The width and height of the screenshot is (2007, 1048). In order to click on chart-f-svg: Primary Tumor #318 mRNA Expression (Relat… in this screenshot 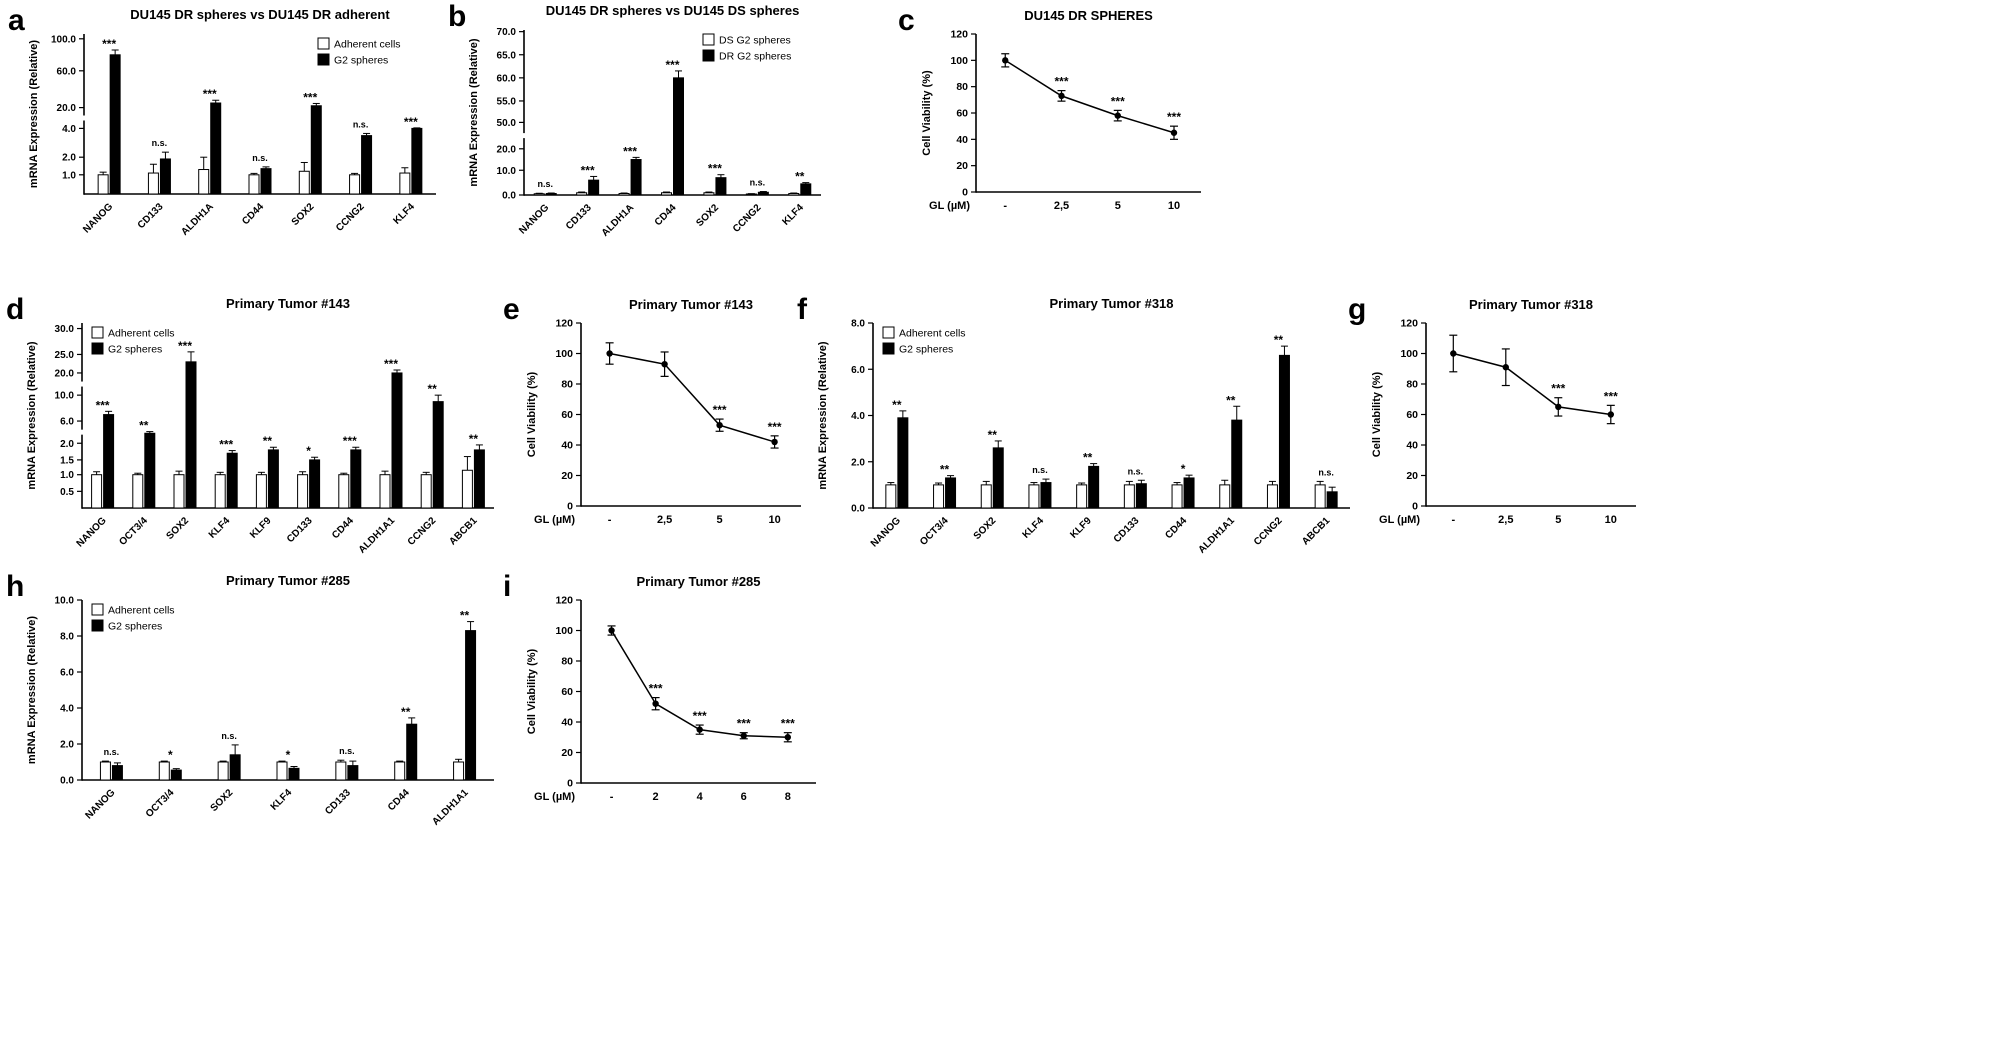, I will do `click(1083, 426)`.